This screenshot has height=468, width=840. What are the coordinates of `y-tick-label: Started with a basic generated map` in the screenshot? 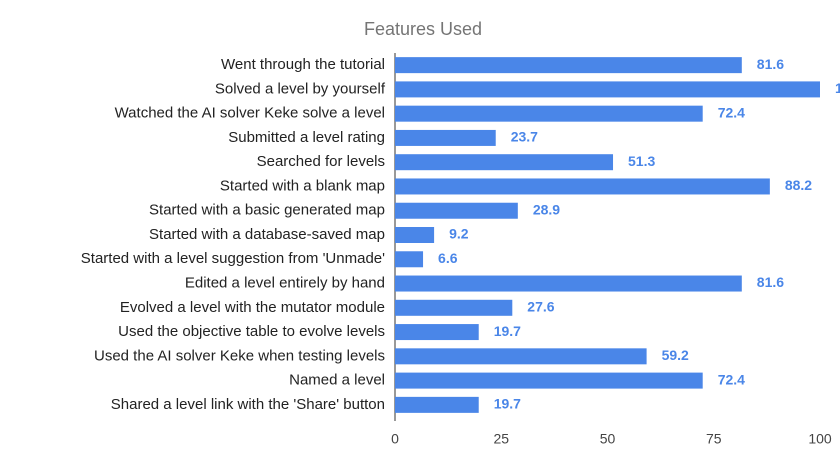 It's located at (267, 210).